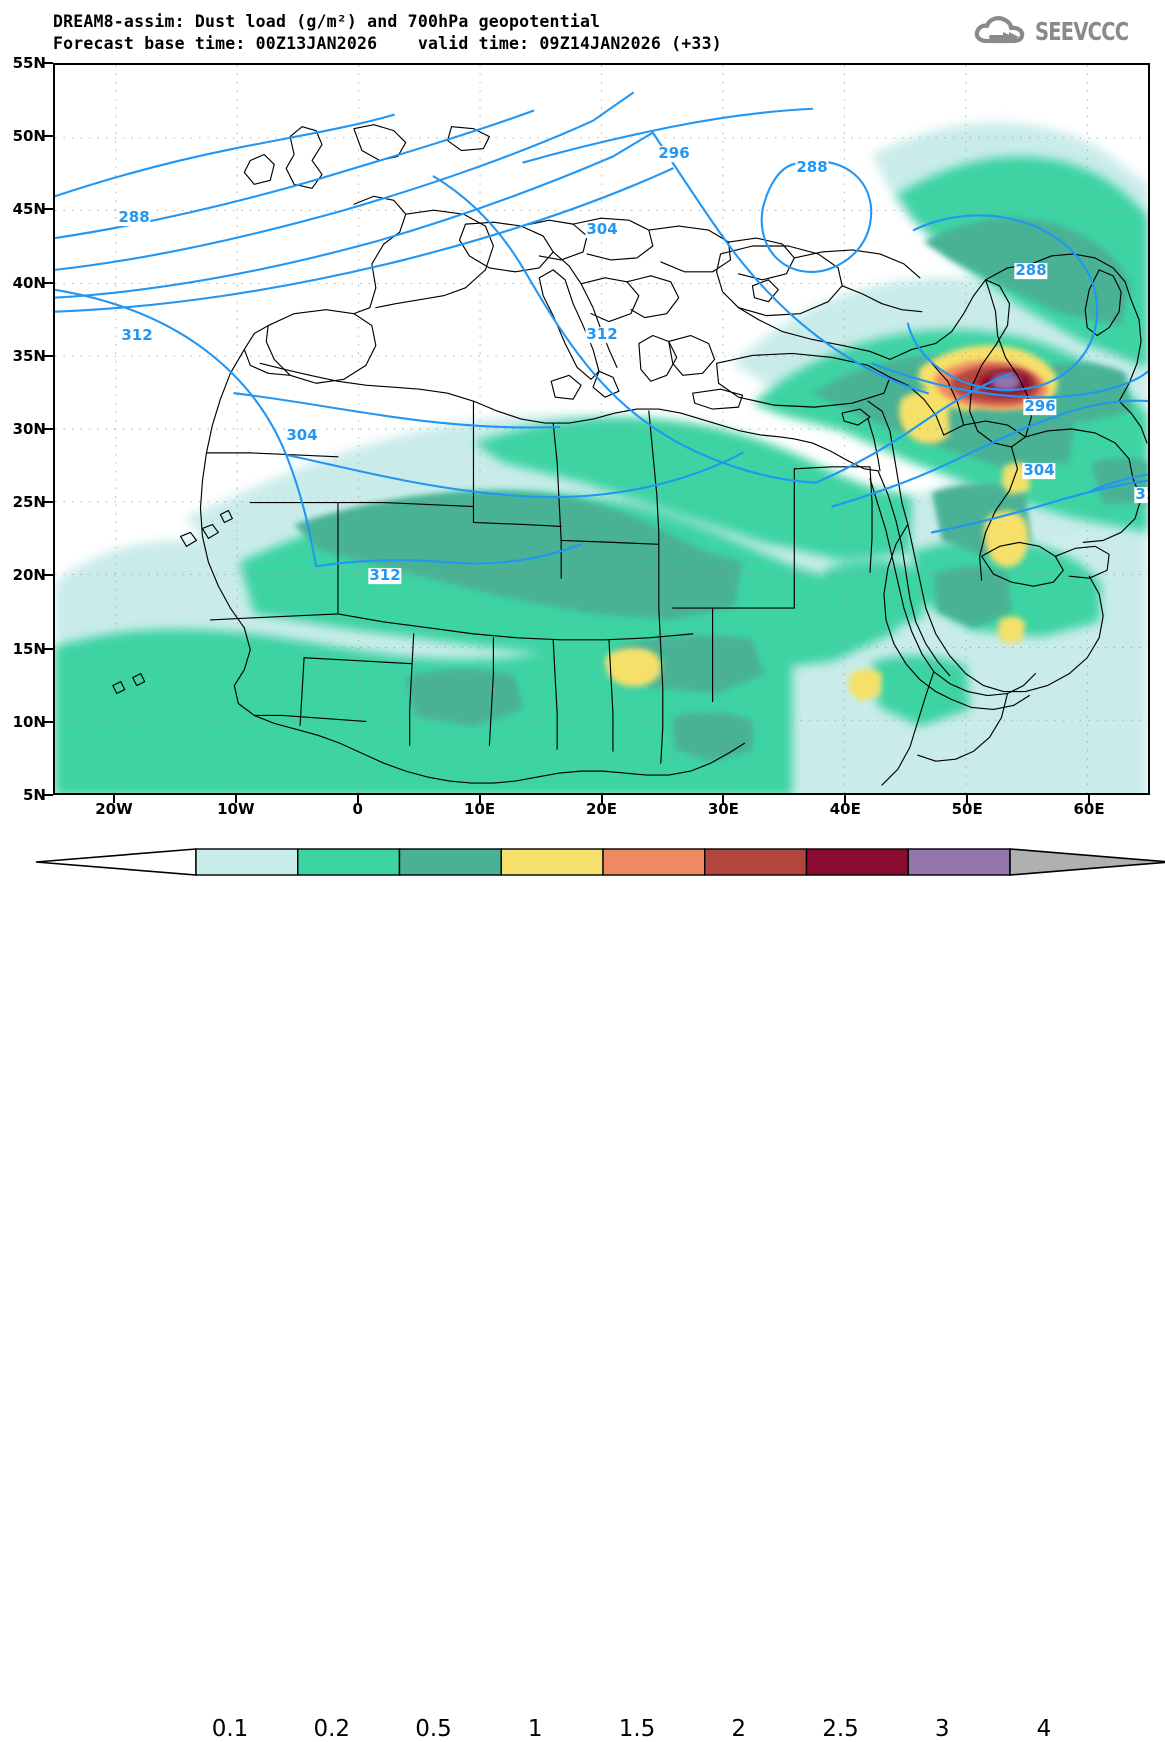 This screenshot has width=1165, height=1742. What do you see at coordinates (332, 1729) in the screenshot?
I see `colorbar-tick-label: 0.2` at bounding box center [332, 1729].